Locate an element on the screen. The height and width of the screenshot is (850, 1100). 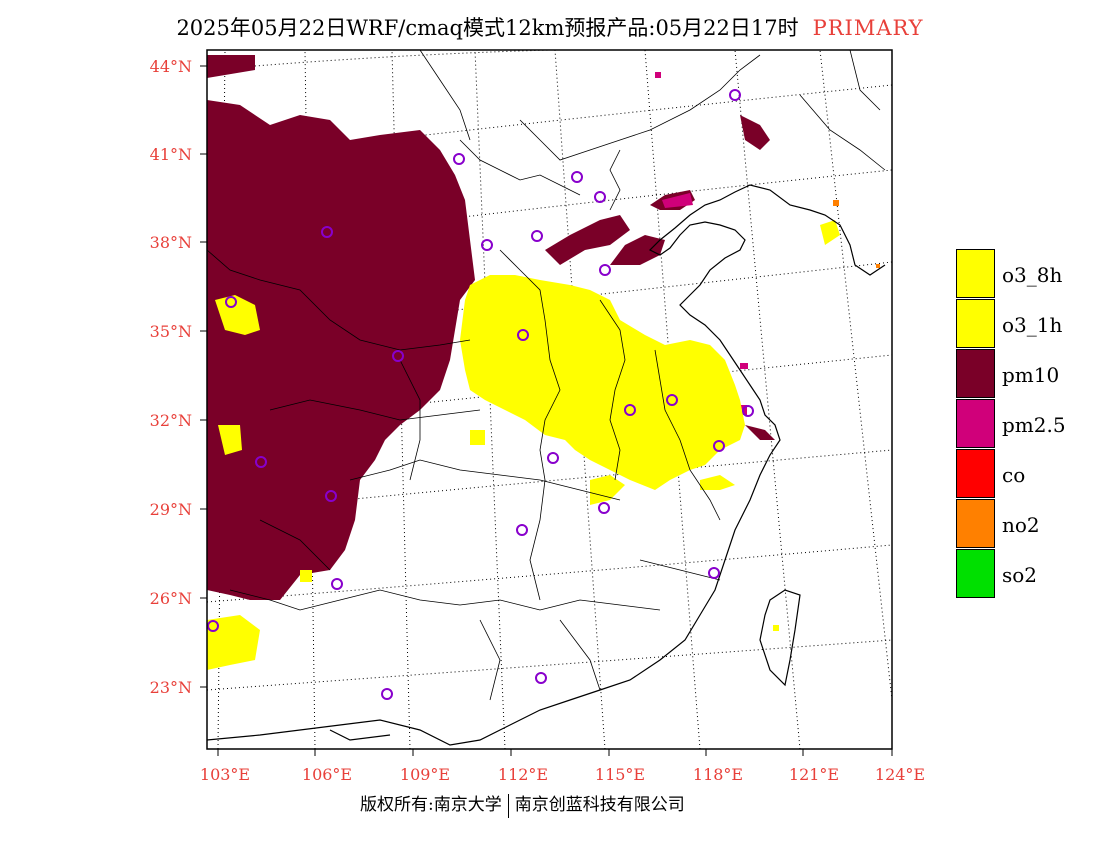
legend-label: so2 is located at coordinates (1020, 575).